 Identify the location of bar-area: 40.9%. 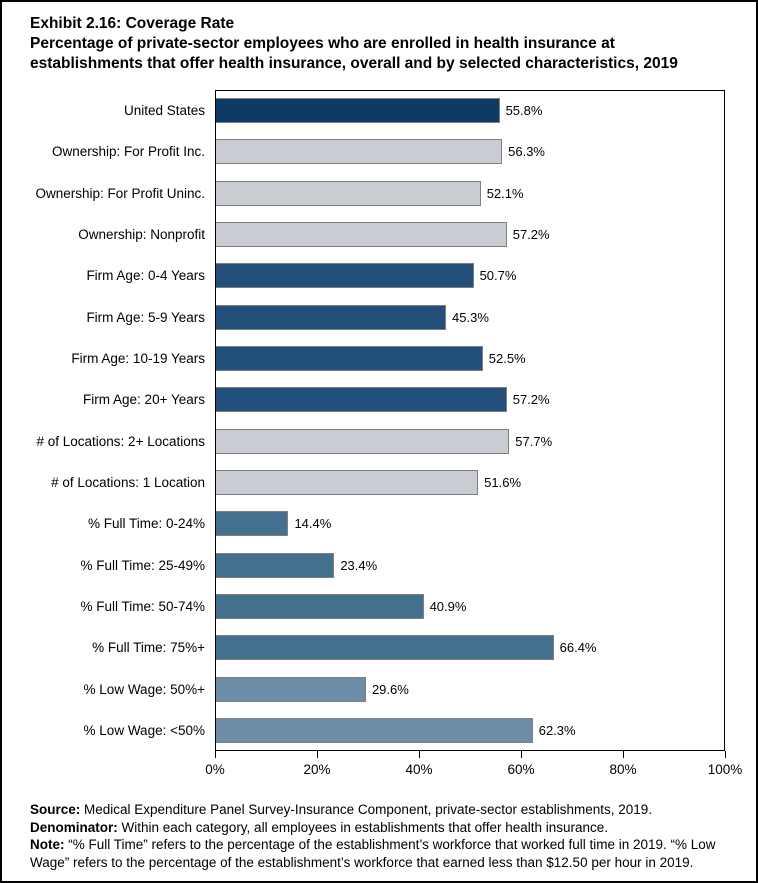
(470, 606).